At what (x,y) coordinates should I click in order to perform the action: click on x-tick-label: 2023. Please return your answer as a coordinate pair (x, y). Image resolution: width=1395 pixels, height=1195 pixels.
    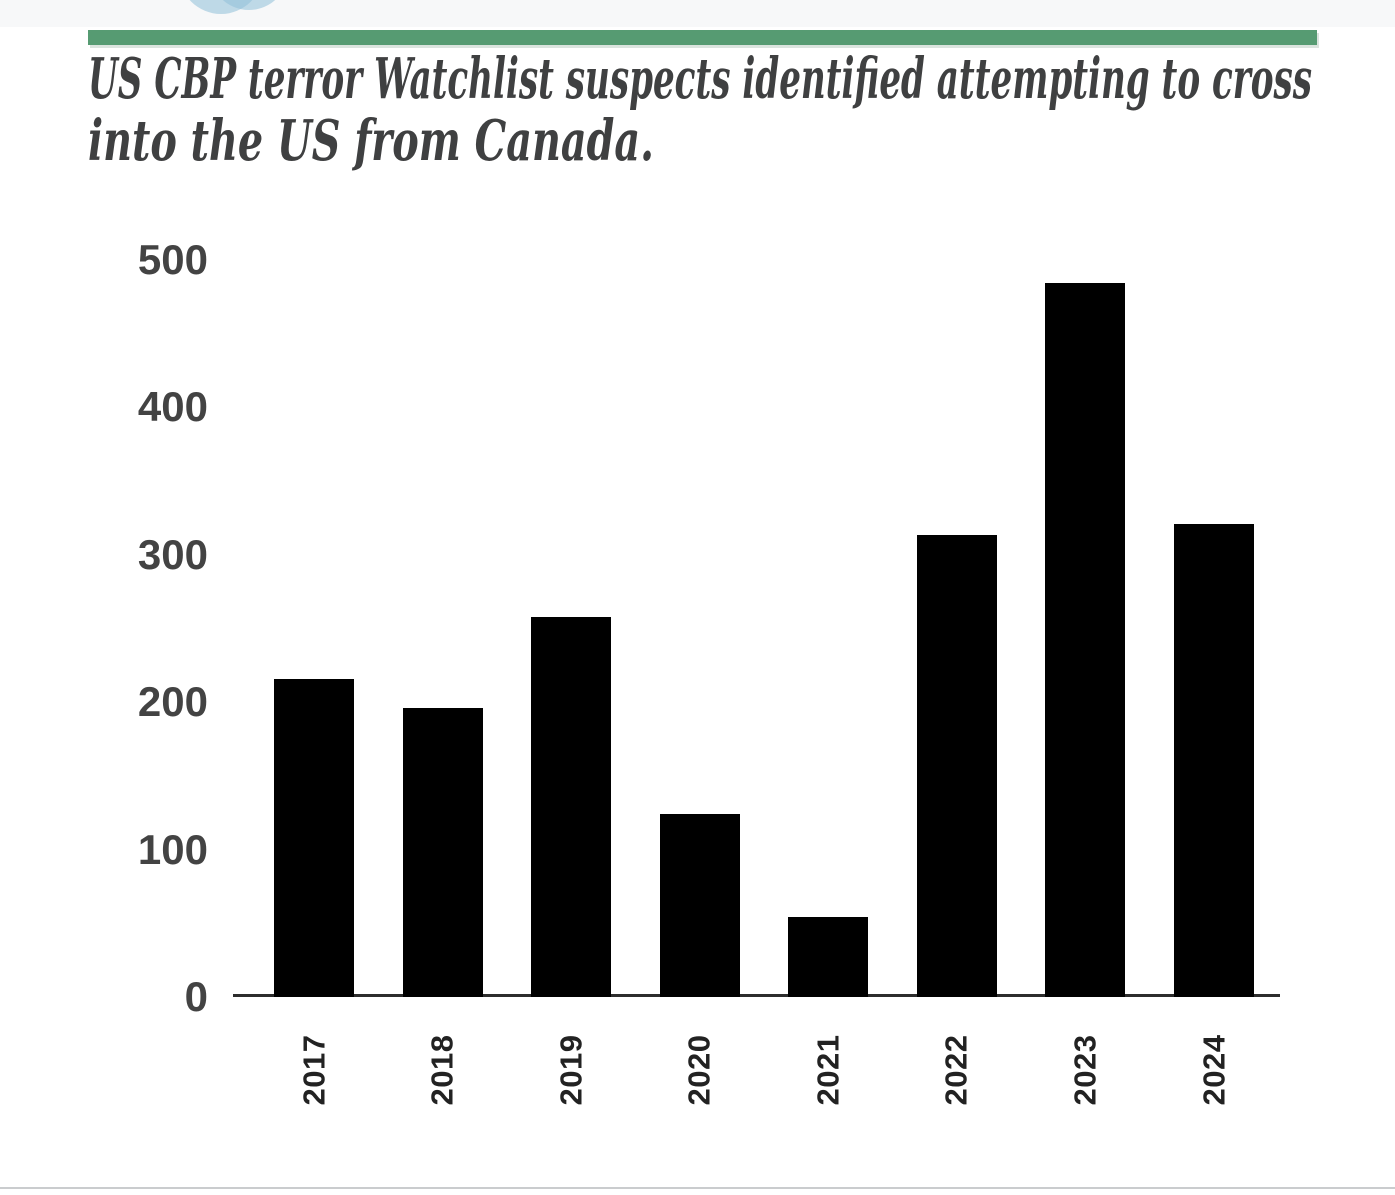
    Looking at the image, I should click on (1085, 1070).